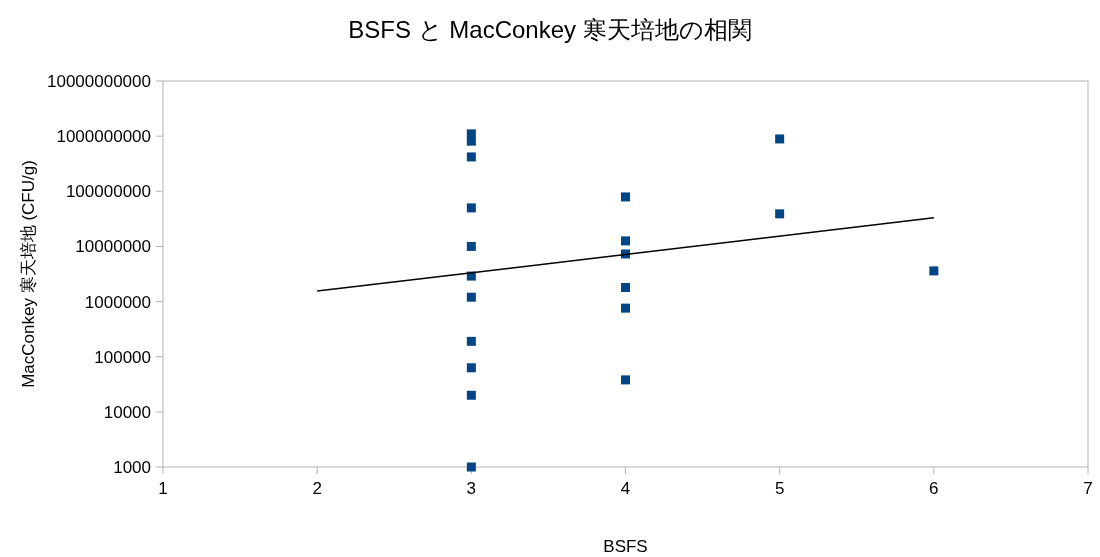  Describe the element at coordinates (625, 546) in the screenshot. I see `x-axis-title: BSFS` at that location.